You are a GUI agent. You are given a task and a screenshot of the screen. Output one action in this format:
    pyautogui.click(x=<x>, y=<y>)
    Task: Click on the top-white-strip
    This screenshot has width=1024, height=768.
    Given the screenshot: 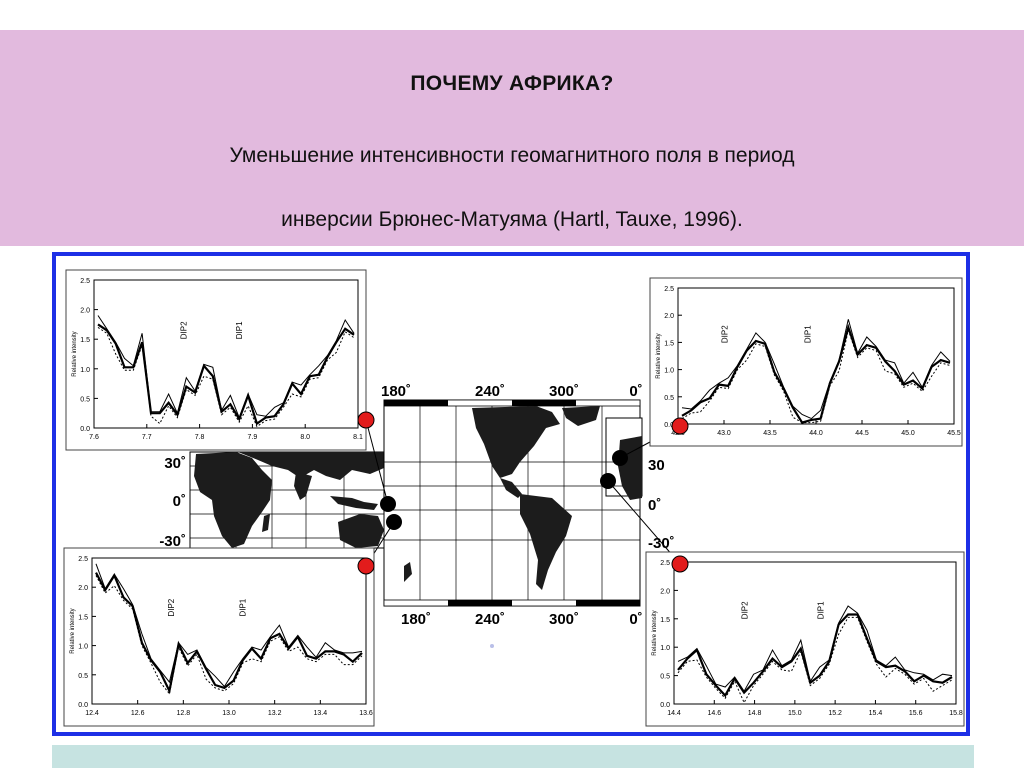 What is the action you would take?
    pyautogui.click(x=512, y=15)
    